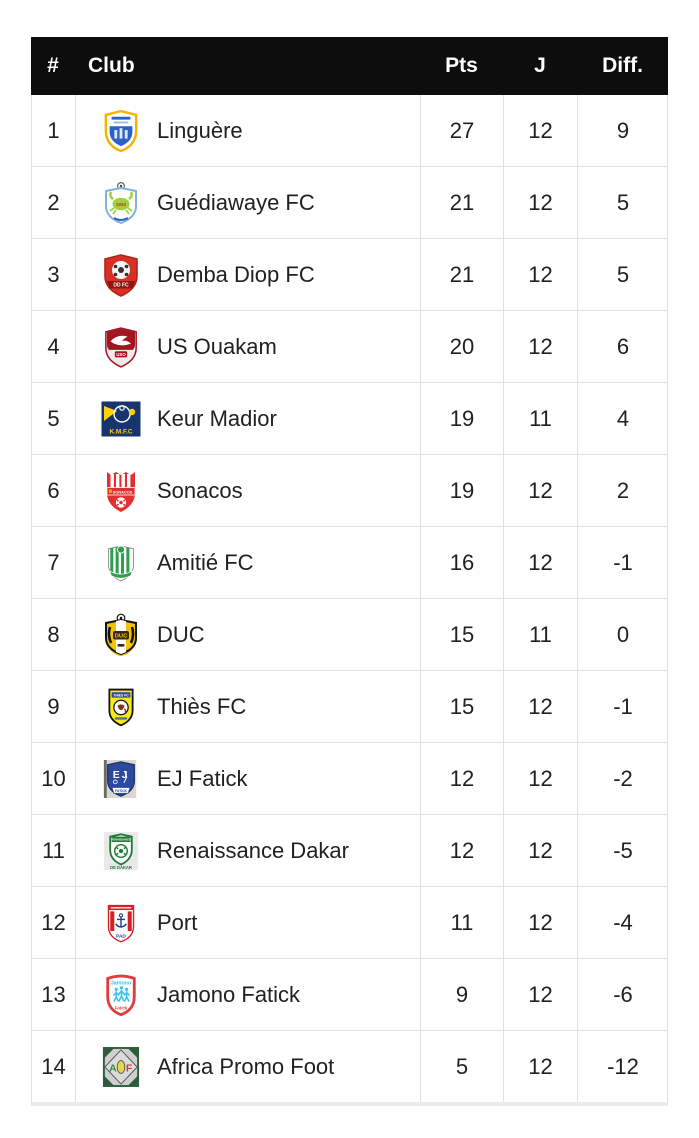 The image size is (699, 1138). Describe the element at coordinates (121, 983) in the screenshot. I see `svg-text: Jamono` at that location.